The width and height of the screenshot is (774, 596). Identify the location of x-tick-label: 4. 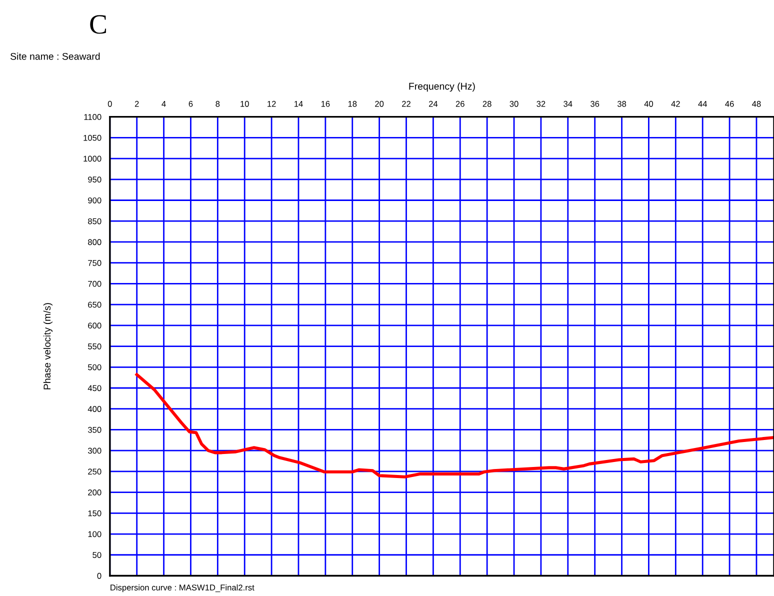
(164, 104).